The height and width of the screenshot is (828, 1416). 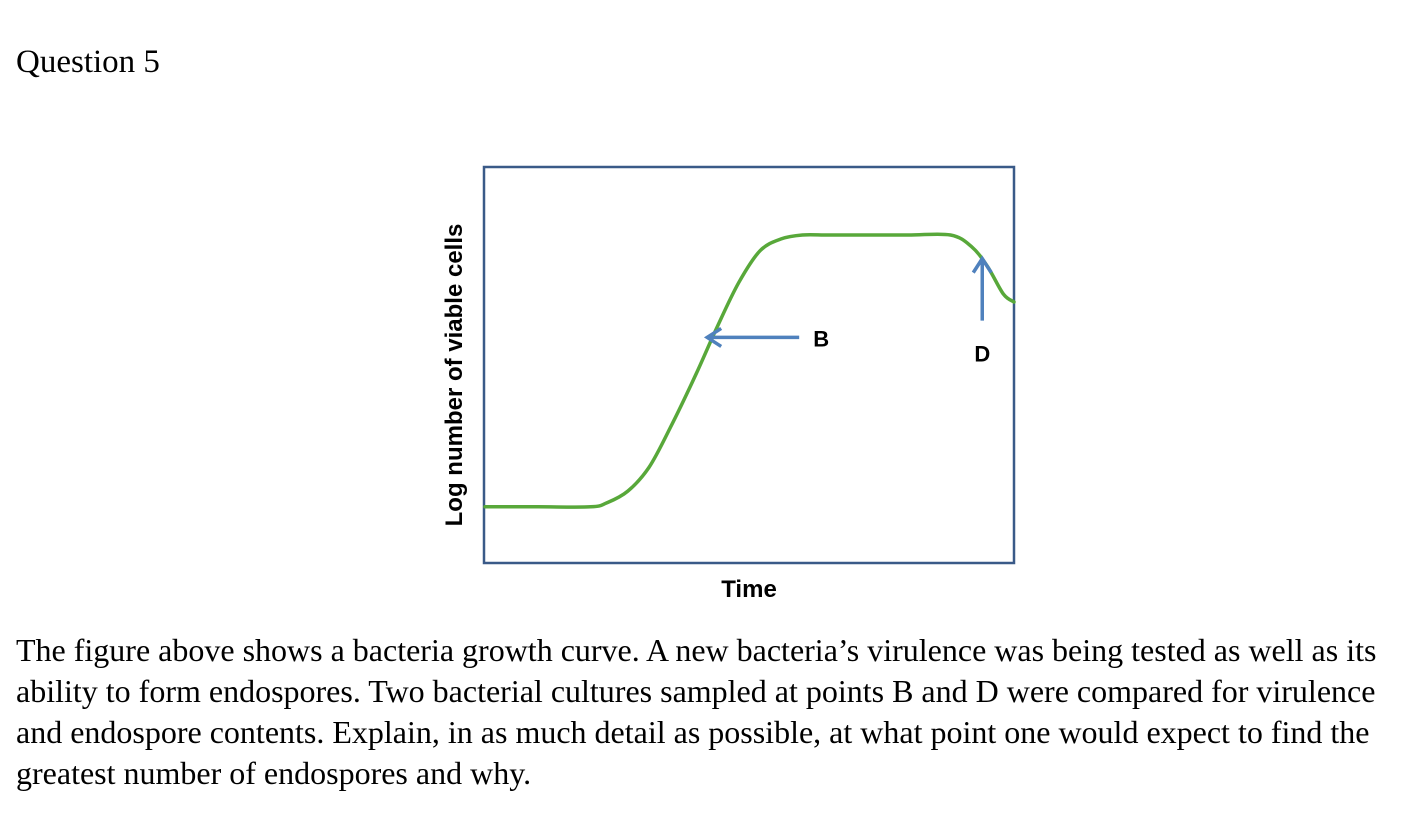 What do you see at coordinates (982, 354) in the screenshot?
I see `annotation-label-d: D` at bounding box center [982, 354].